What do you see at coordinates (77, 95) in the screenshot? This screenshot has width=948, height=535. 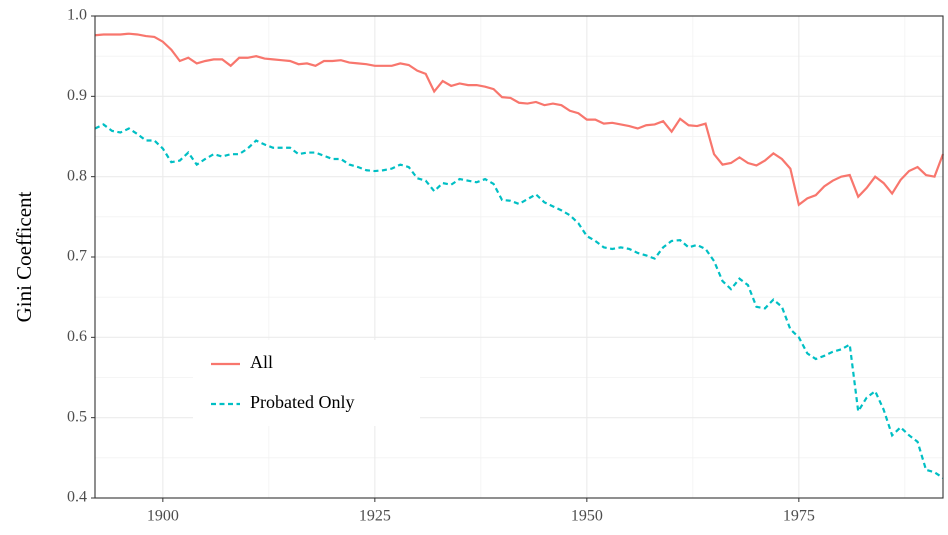 I see `y-tick-label: 0.9` at bounding box center [77, 95].